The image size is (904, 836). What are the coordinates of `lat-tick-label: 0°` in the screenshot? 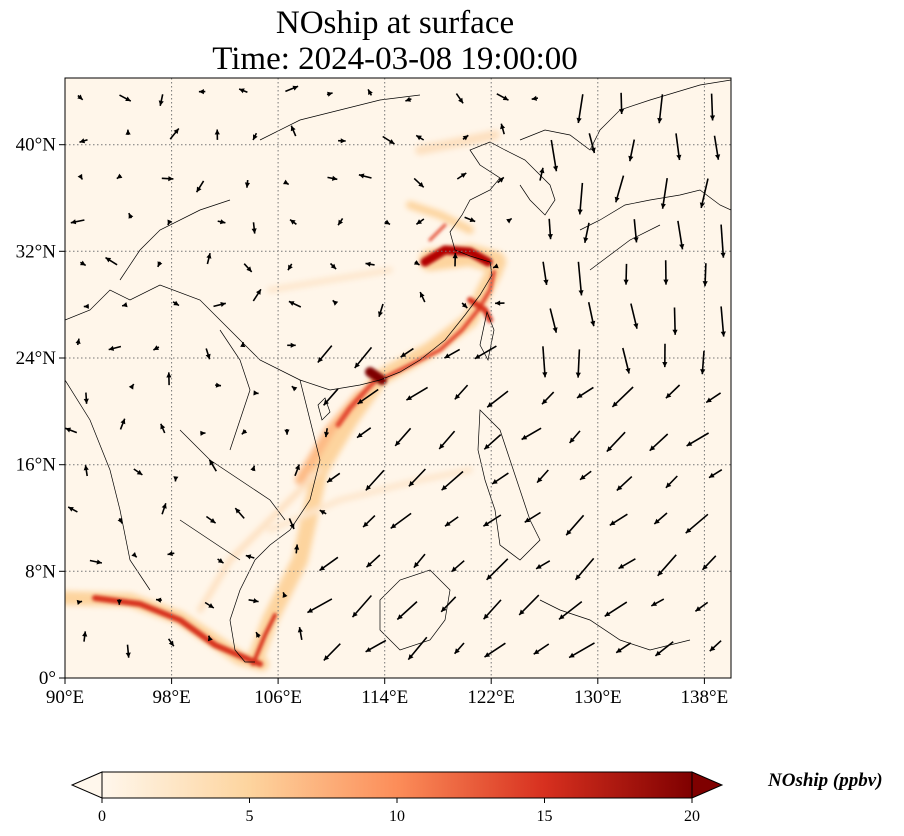 It's located at (47, 678).